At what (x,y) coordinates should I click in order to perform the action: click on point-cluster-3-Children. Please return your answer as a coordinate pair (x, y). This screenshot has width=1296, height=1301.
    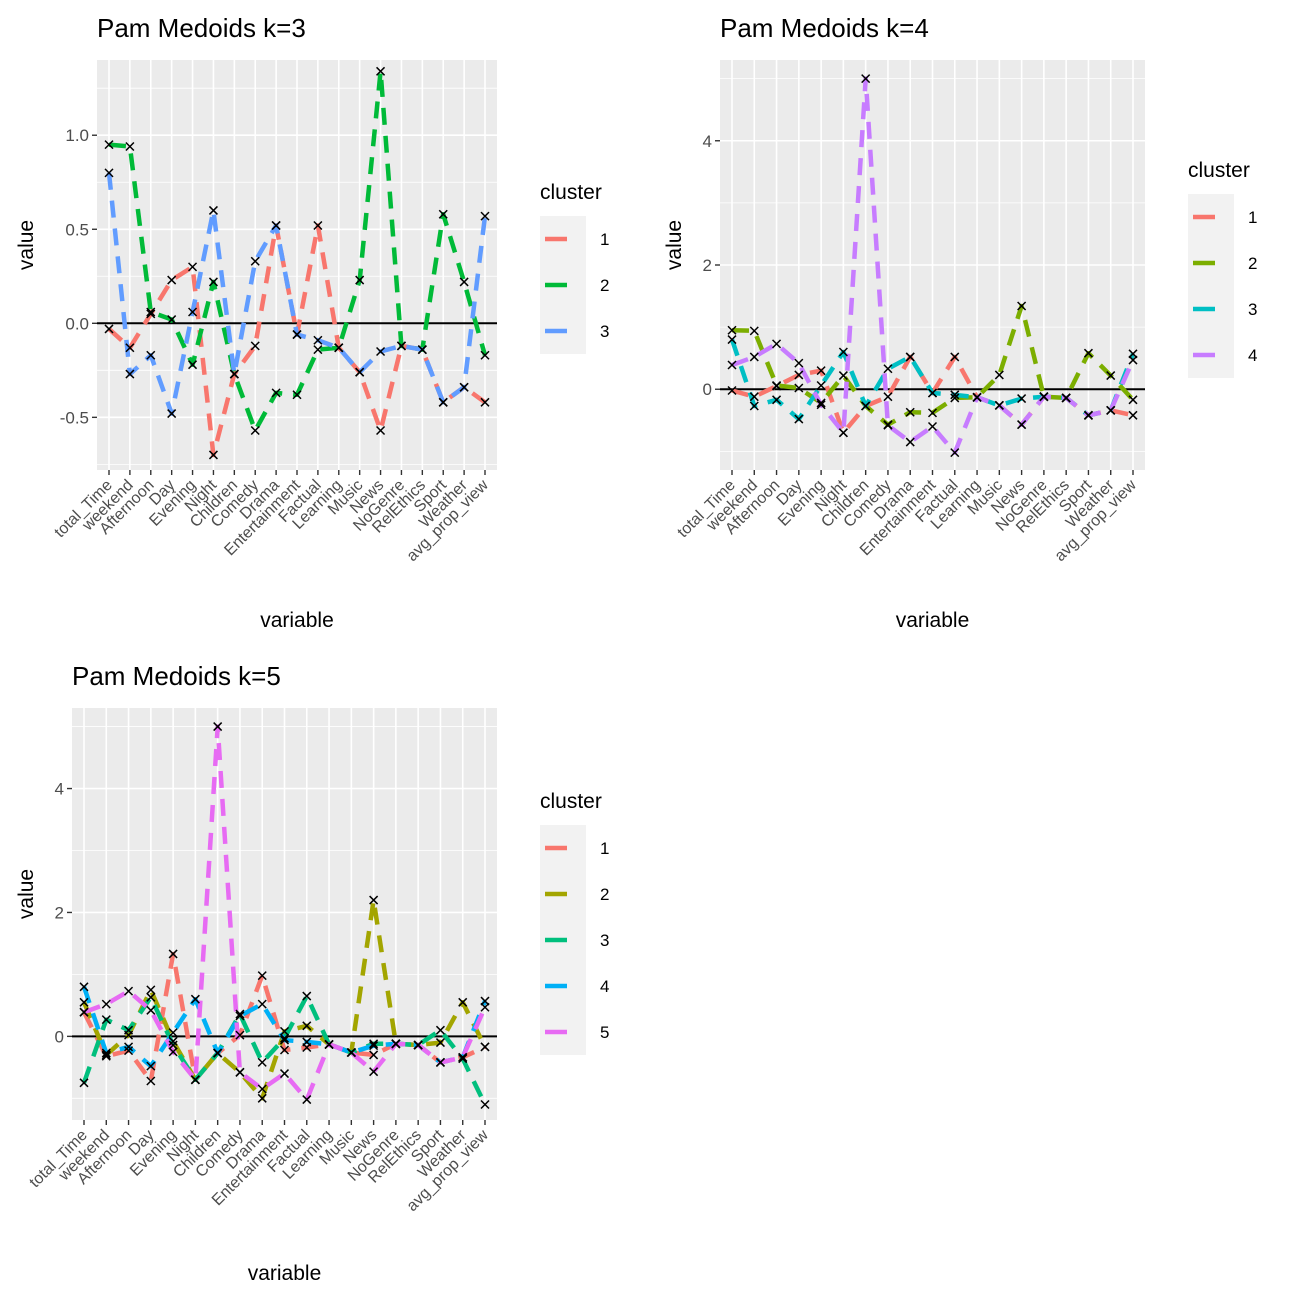
    Looking at the image, I should click on (866, 406).